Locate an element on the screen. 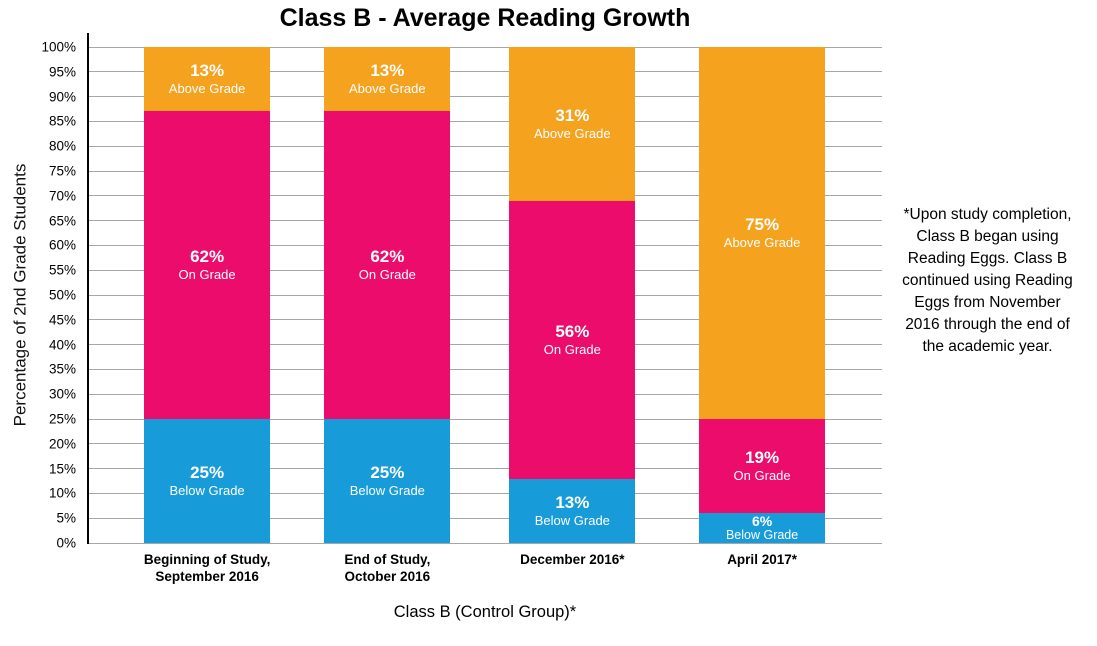 The width and height of the screenshot is (1097, 646). bar-segment-on-grade: 56% On Grade is located at coordinates (572, 339).